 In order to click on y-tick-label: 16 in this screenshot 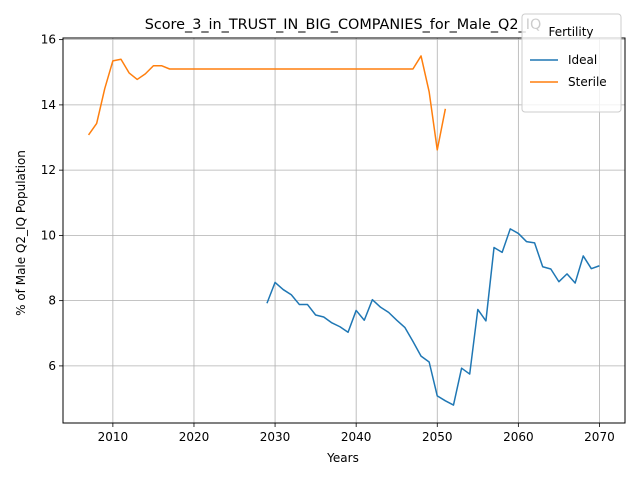, I will do `click(48, 40)`.